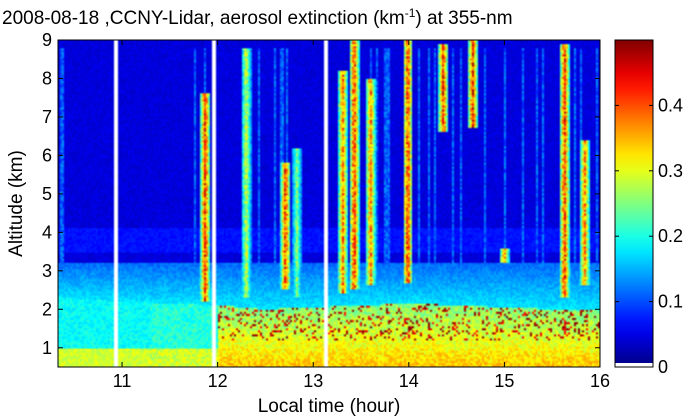 This screenshot has height=420, width=700. I want to click on colorbar-tick-label: 0.1, so click(670, 302).